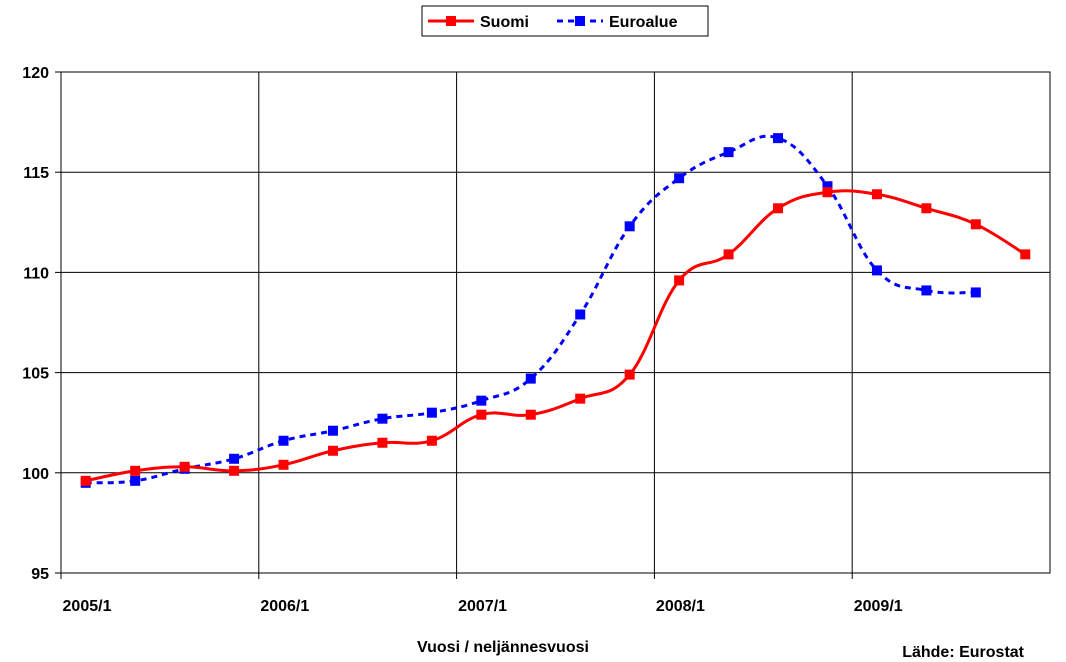  What do you see at coordinates (504, 22) in the screenshot?
I see `legend-label-suomi: Suomi` at bounding box center [504, 22].